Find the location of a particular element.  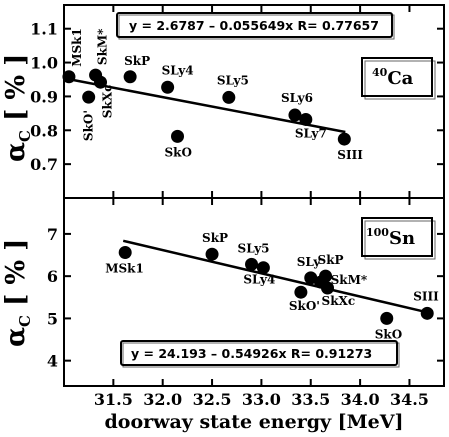

top-y-tick-label: 1.0 is located at coordinates (44, 63).